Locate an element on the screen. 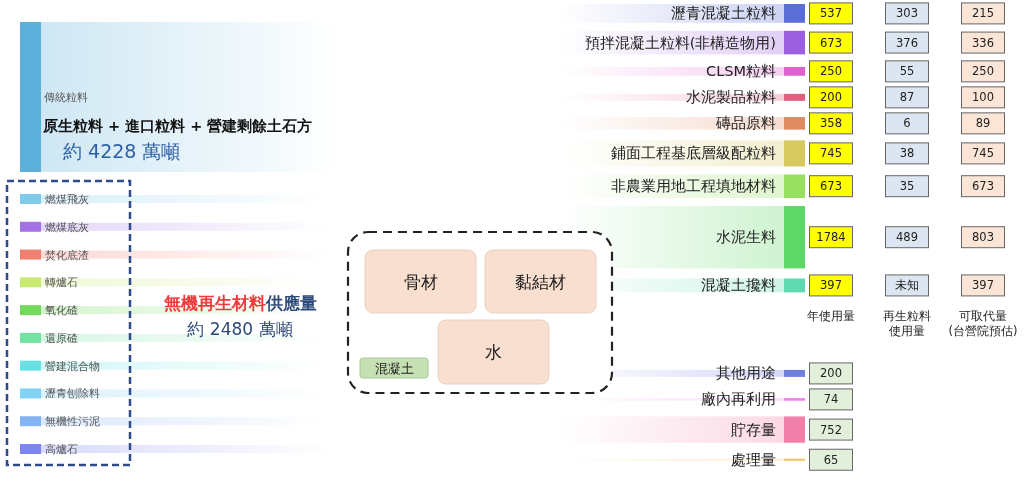 The width and height of the screenshot is (1024, 482). category-label: 傳統粒料 is located at coordinates (66, 97).